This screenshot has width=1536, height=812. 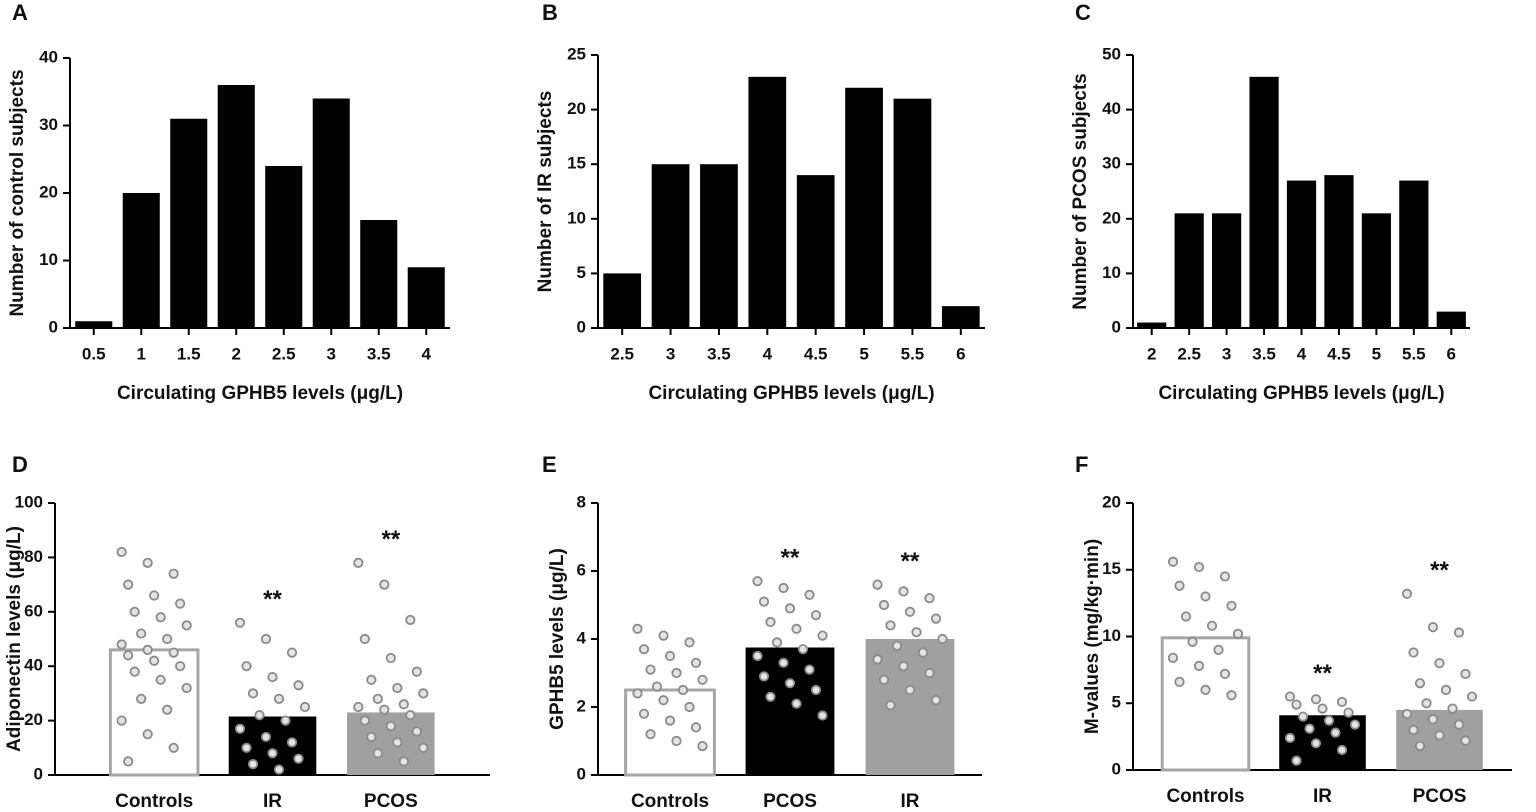 I want to click on x-tick-label: 6, so click(x=1451, y=353).